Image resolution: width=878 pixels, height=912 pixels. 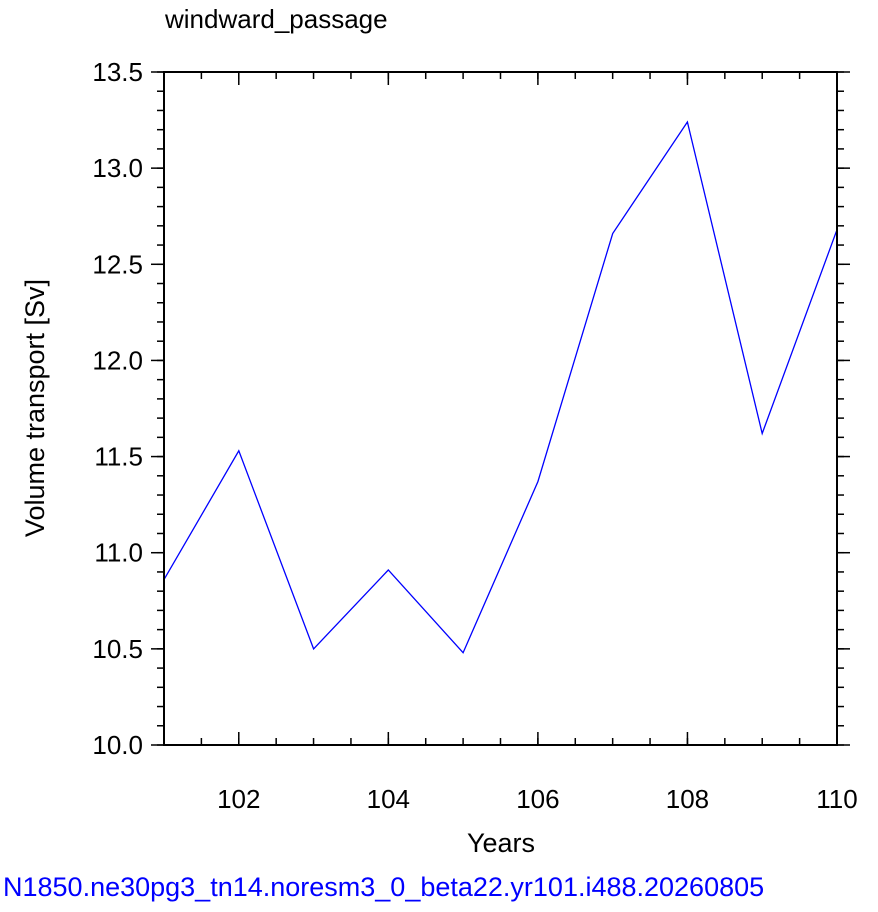 I want to click on y-tick-label: 13.0, so click(x=117, y=168).